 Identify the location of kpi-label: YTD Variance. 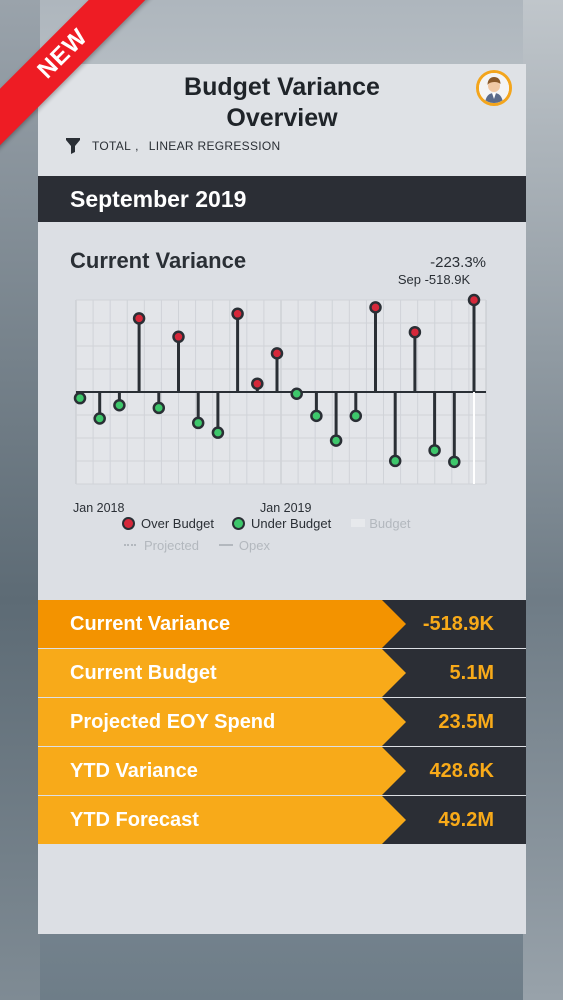
(222, 771).